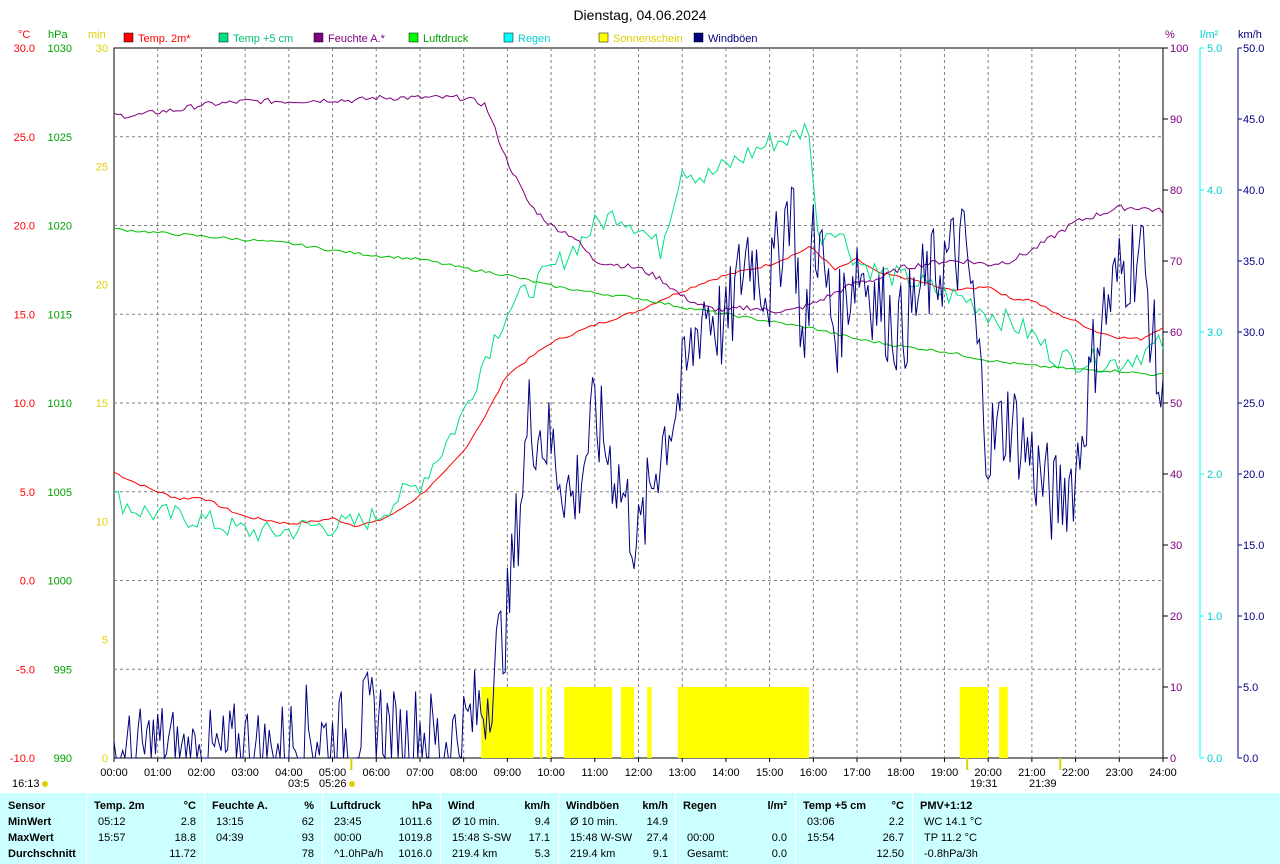 Image resolution: width=1280 pixels, height=864 pixels. Describe the element at coordinates (1209, 35) in the screenshot. I see `unit-rain: l/m²` at that location.